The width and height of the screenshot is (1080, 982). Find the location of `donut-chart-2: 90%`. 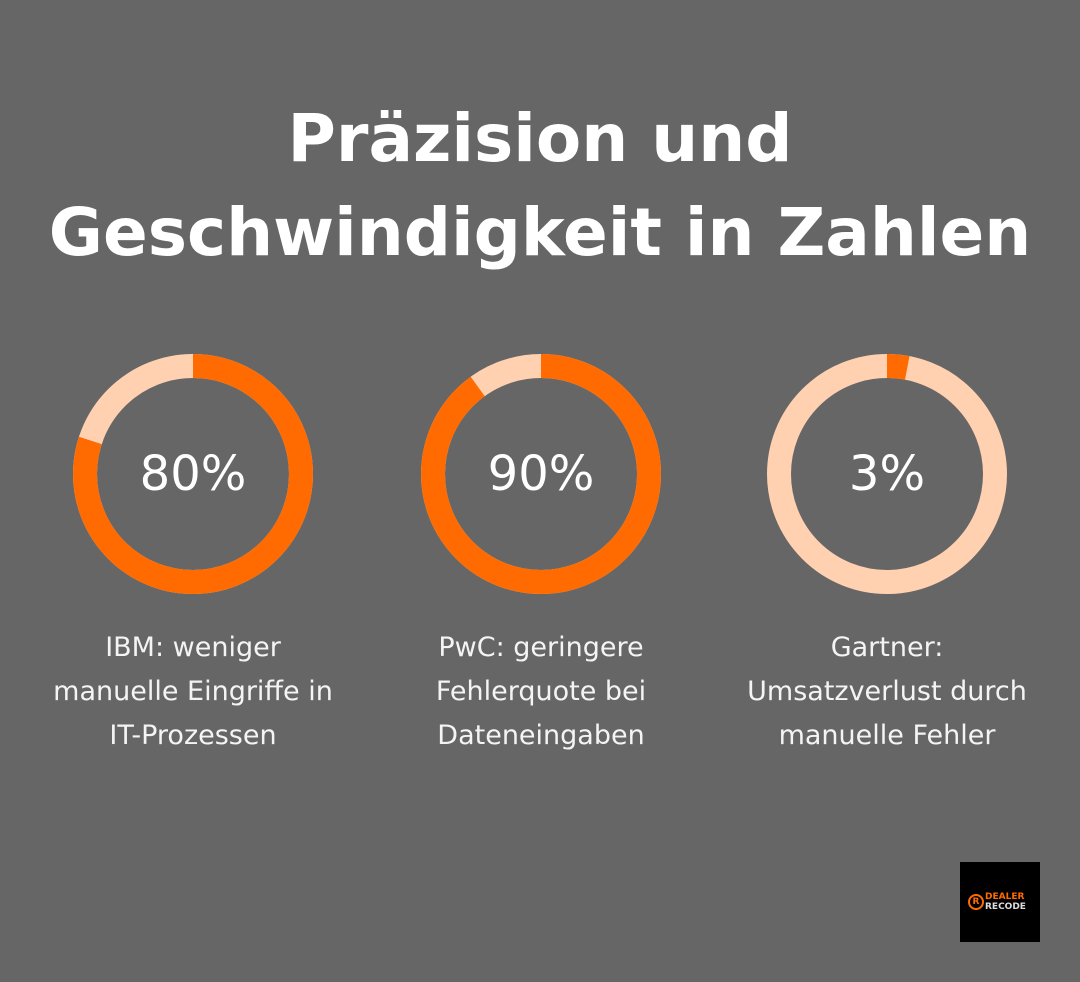

donut-chart-2: 90% is located at coordinates (541, 474).